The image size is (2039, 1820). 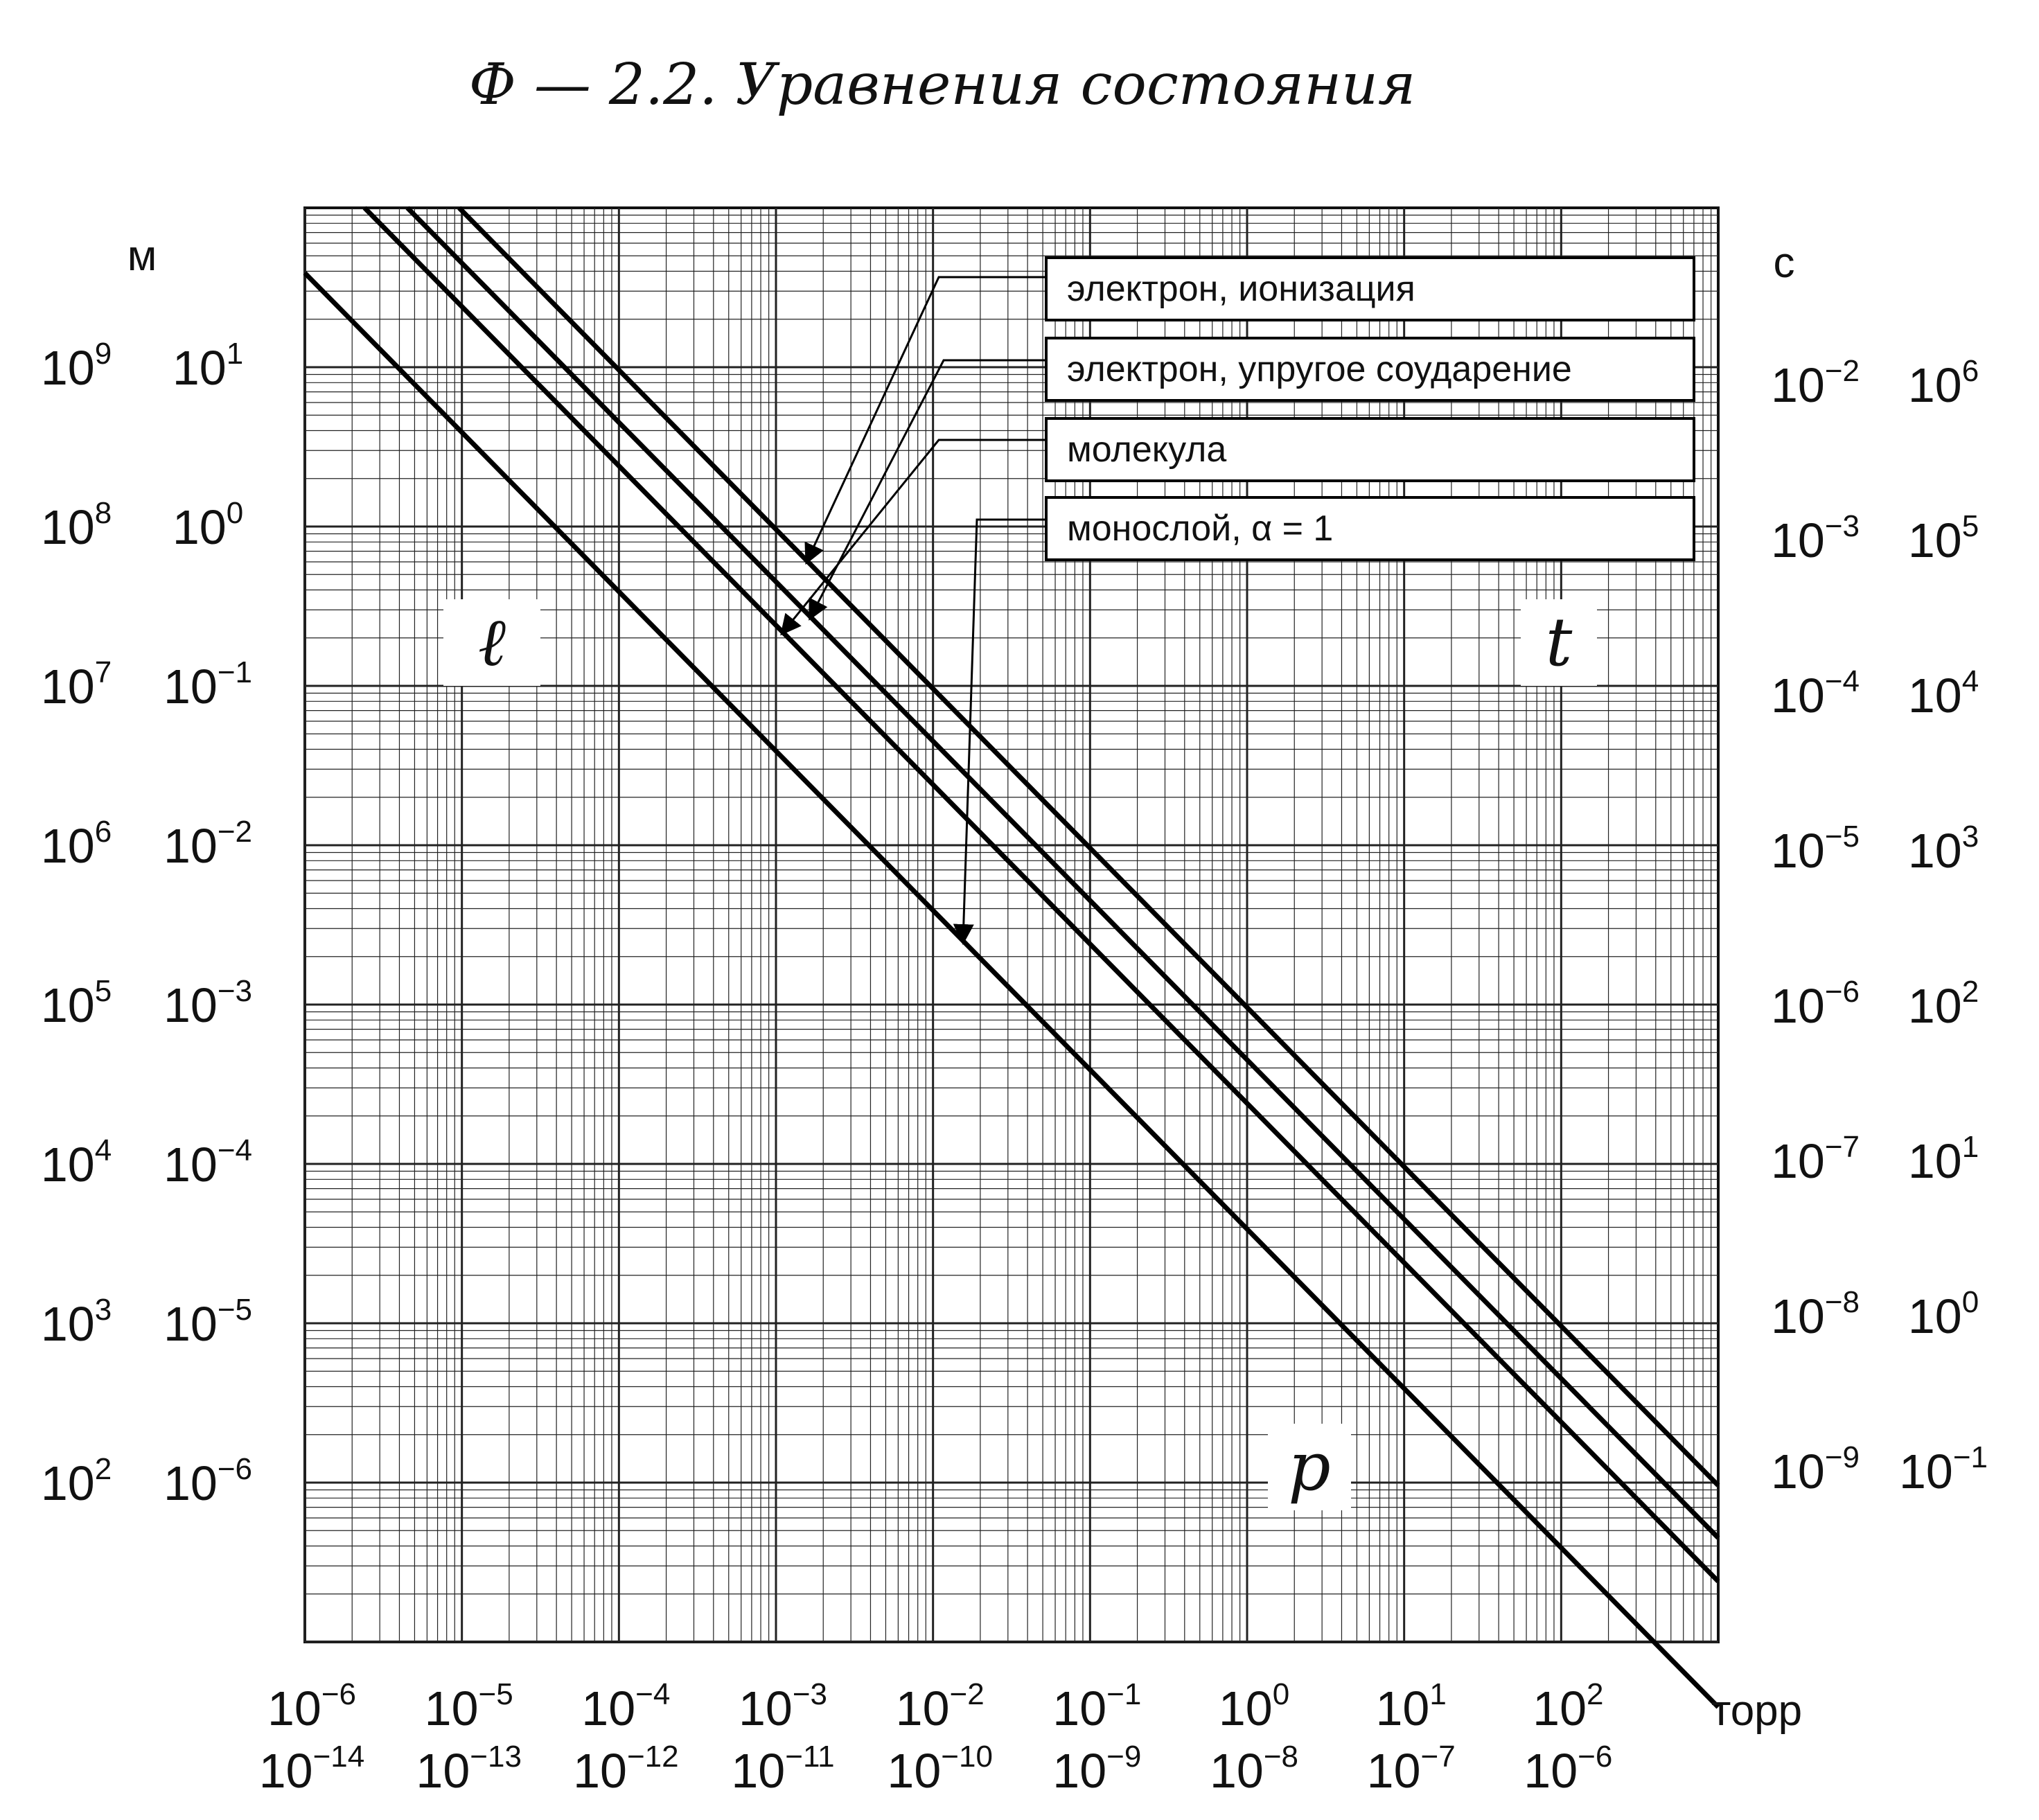 I want to click on y-left-tick-label: 10⁶, so click(x=76, y=844).